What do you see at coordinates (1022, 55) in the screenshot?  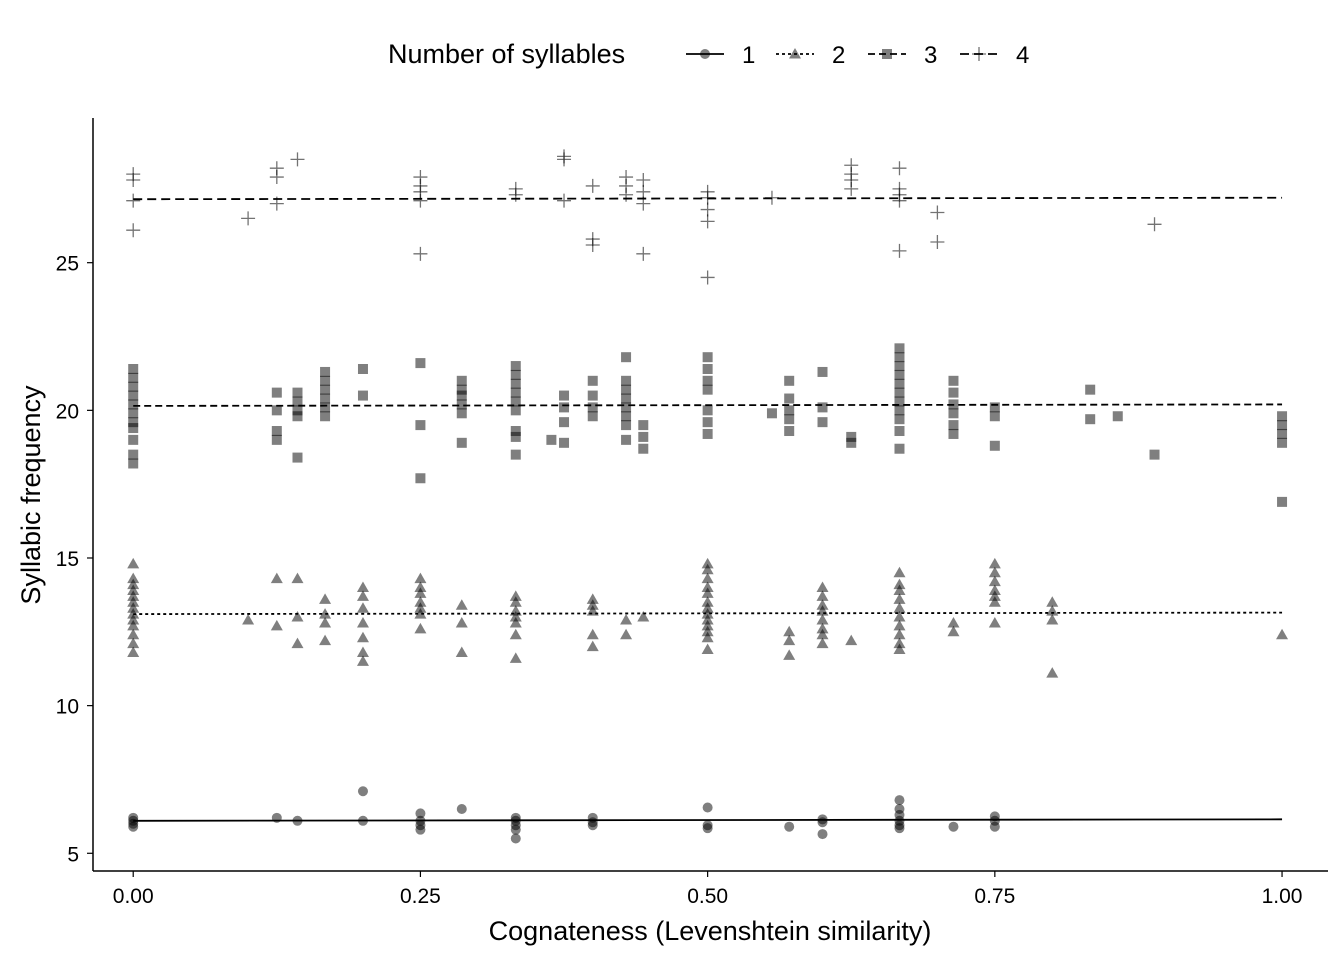 I see `legend-label-4: 4` at bounding box center [1022, 55].